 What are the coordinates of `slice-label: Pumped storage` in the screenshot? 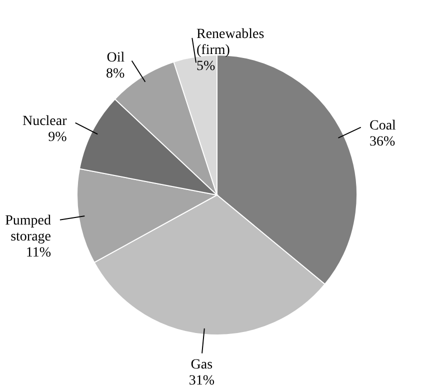 It's located at (28, 229).